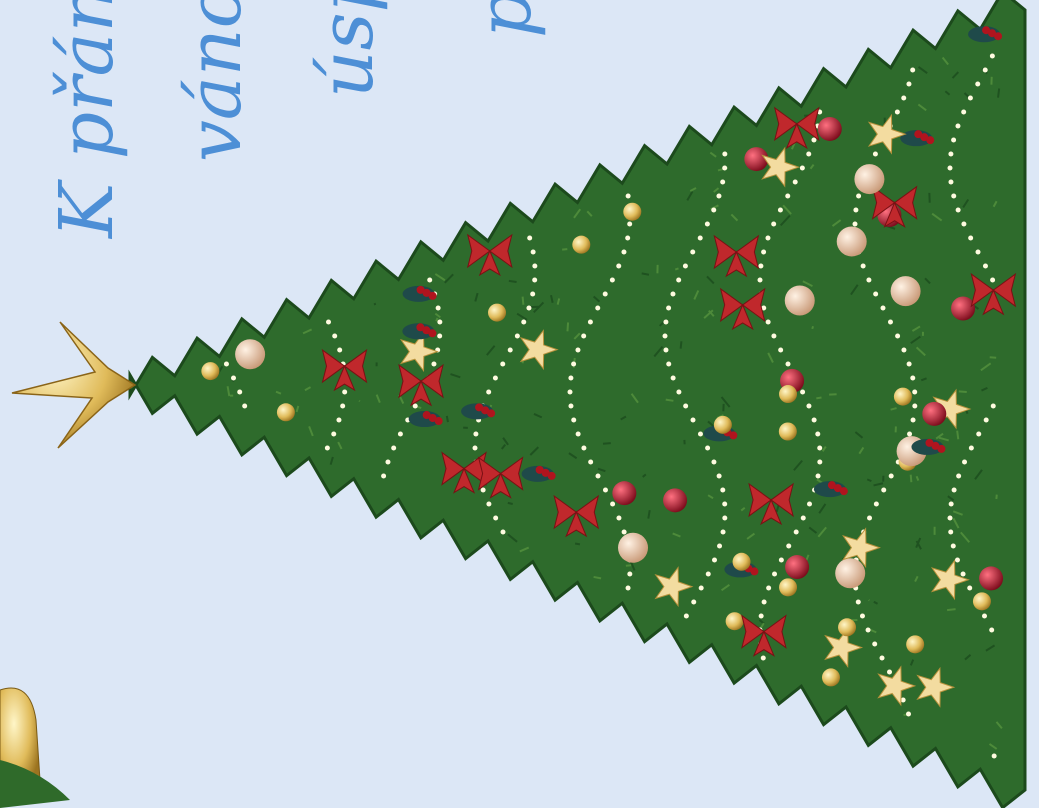 The width and height of the screenshot is (1039, 808). I want to click on greeting-line: vánočn, so click(215, 81).